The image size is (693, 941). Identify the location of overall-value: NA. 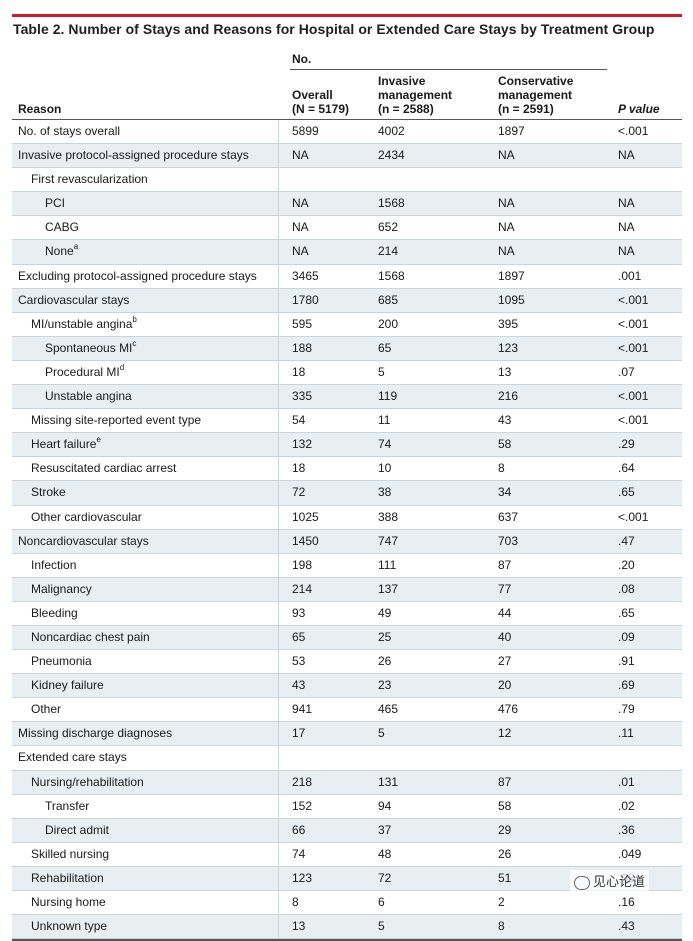
(300, 203).